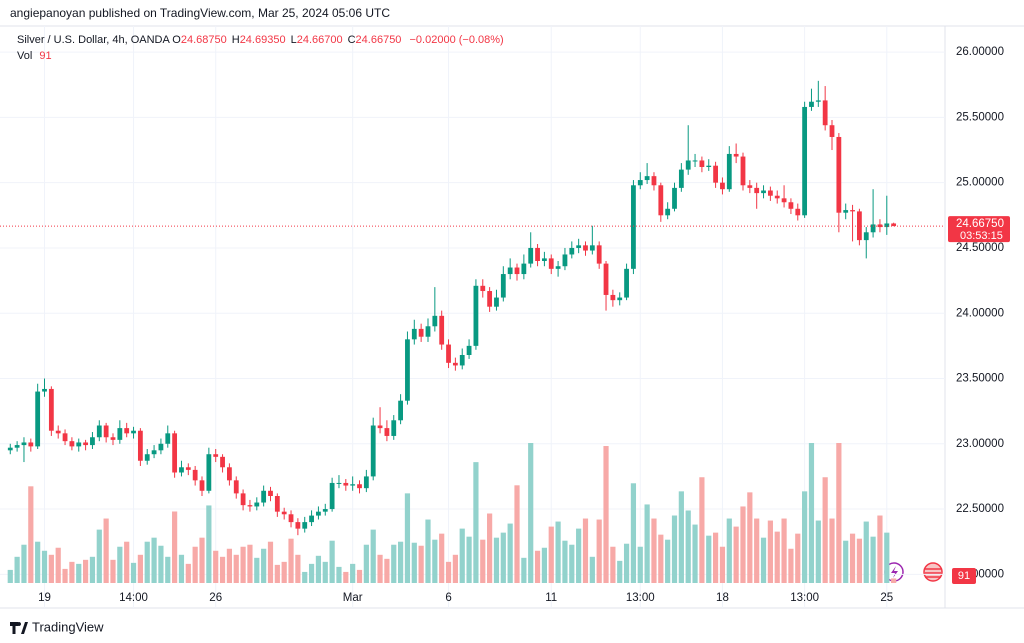 The width and height of the screenshot is (1024, 643). I want to click on footer-brand: TradingView, so click(68, 626).